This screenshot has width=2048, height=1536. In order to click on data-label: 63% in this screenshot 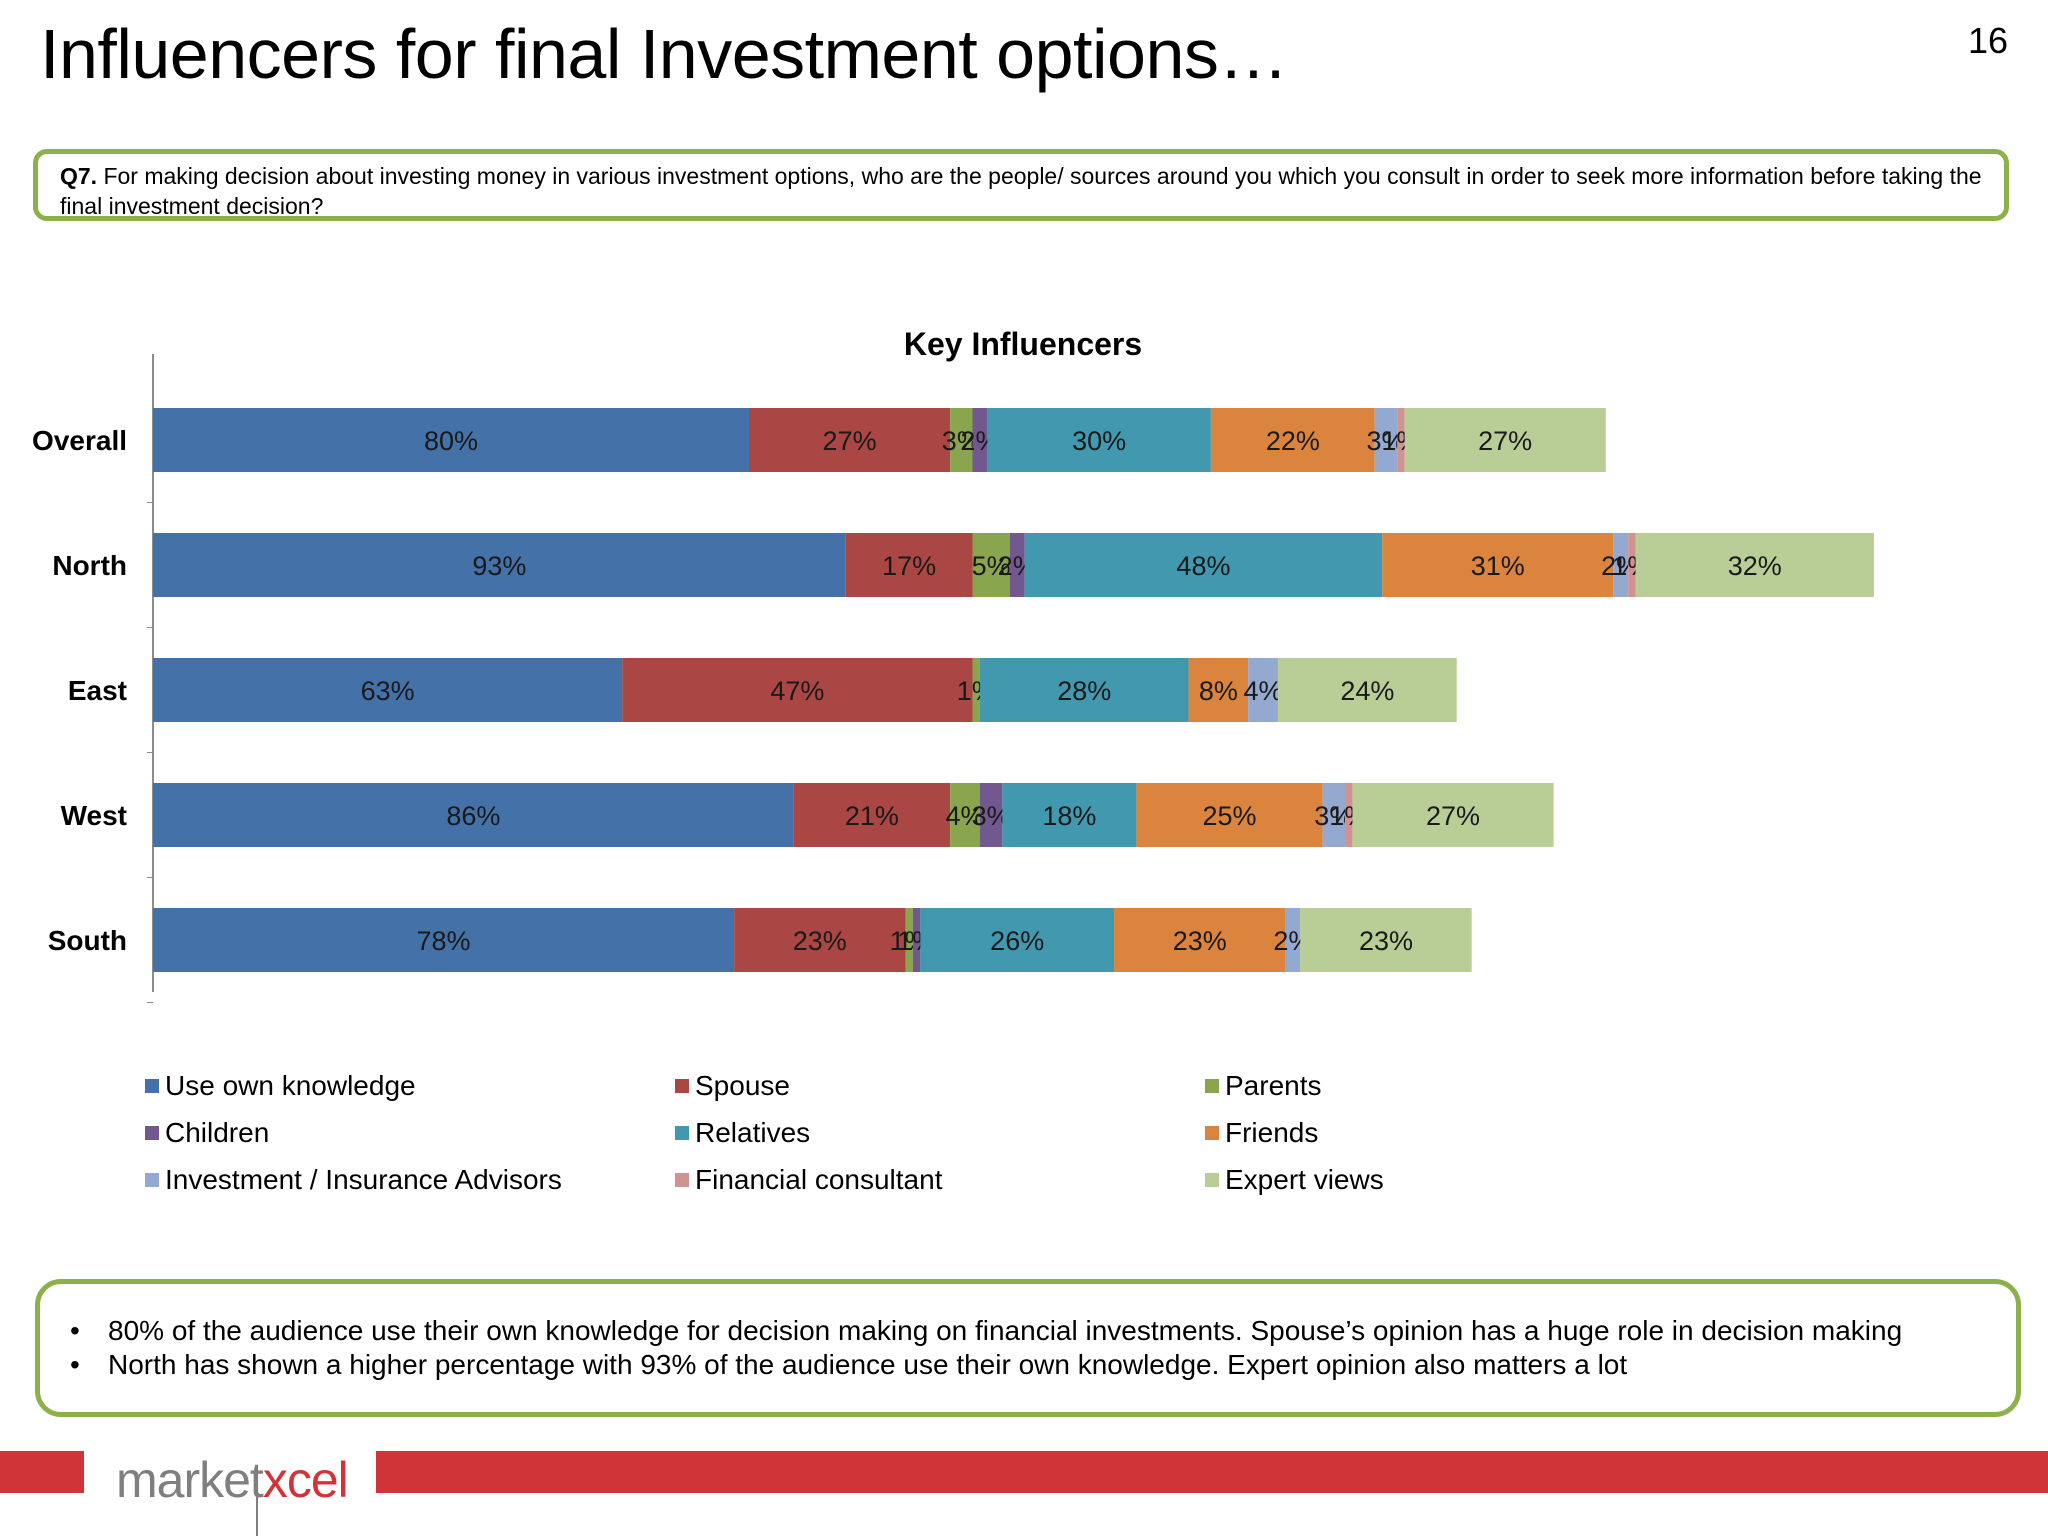, I will do `click(388, 691)`.